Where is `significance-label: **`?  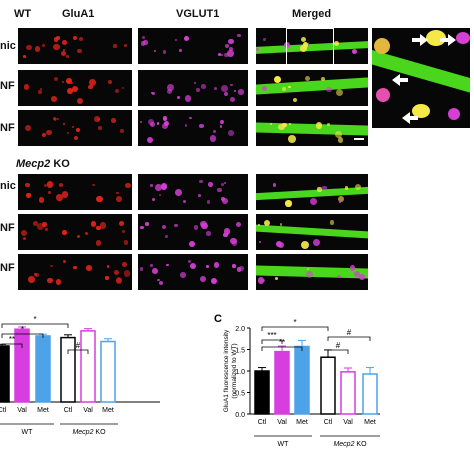 significance-label: ** is located at coordinates (12, 339).